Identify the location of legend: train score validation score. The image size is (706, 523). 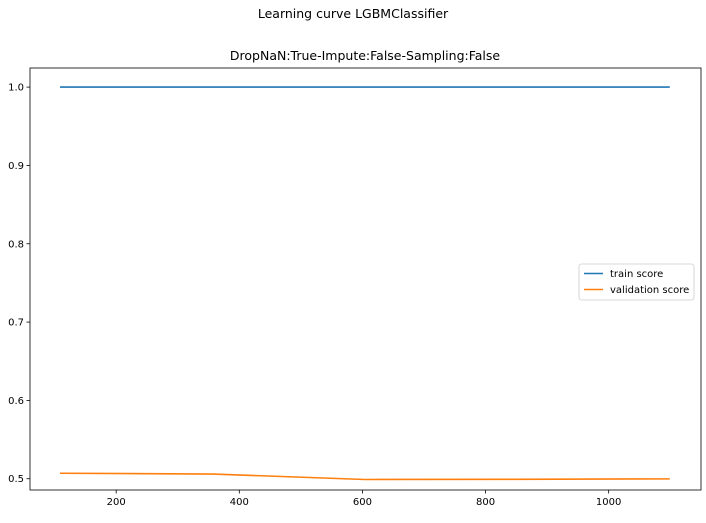
(636, 282).